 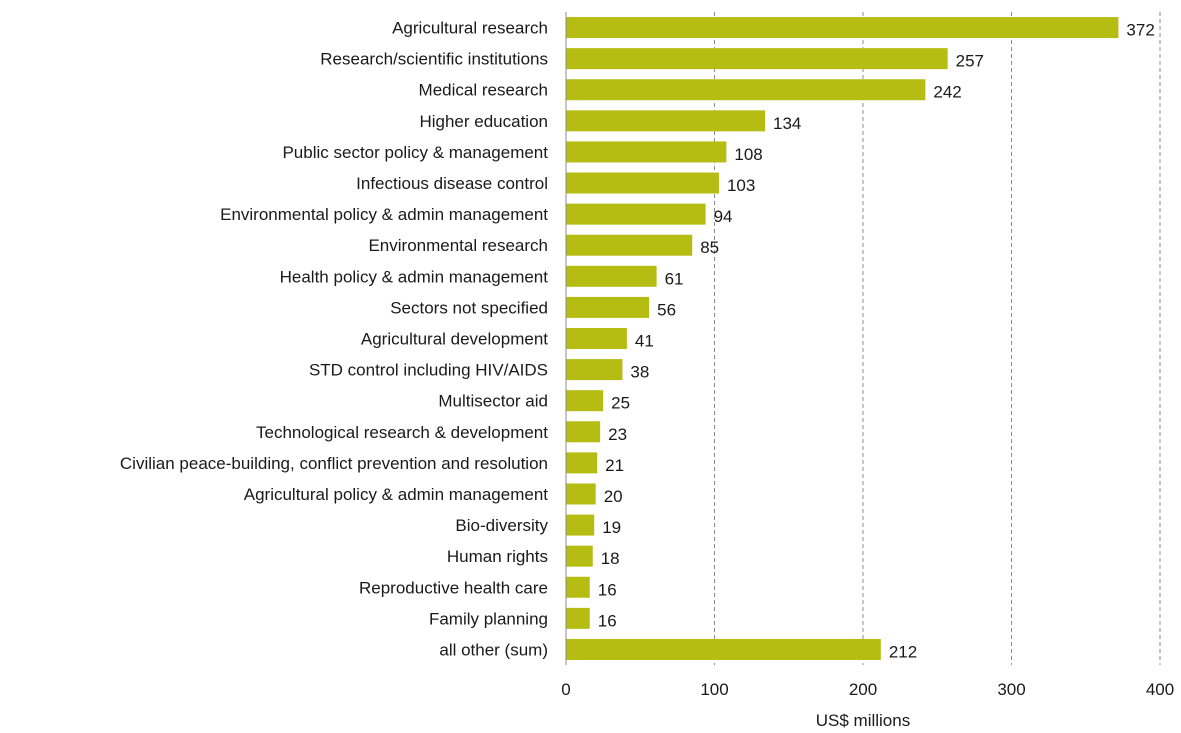 What do you see at coordinates (903, 651) in the screenshot?
I see `value-label: 212` at bounding box center [903, 651].